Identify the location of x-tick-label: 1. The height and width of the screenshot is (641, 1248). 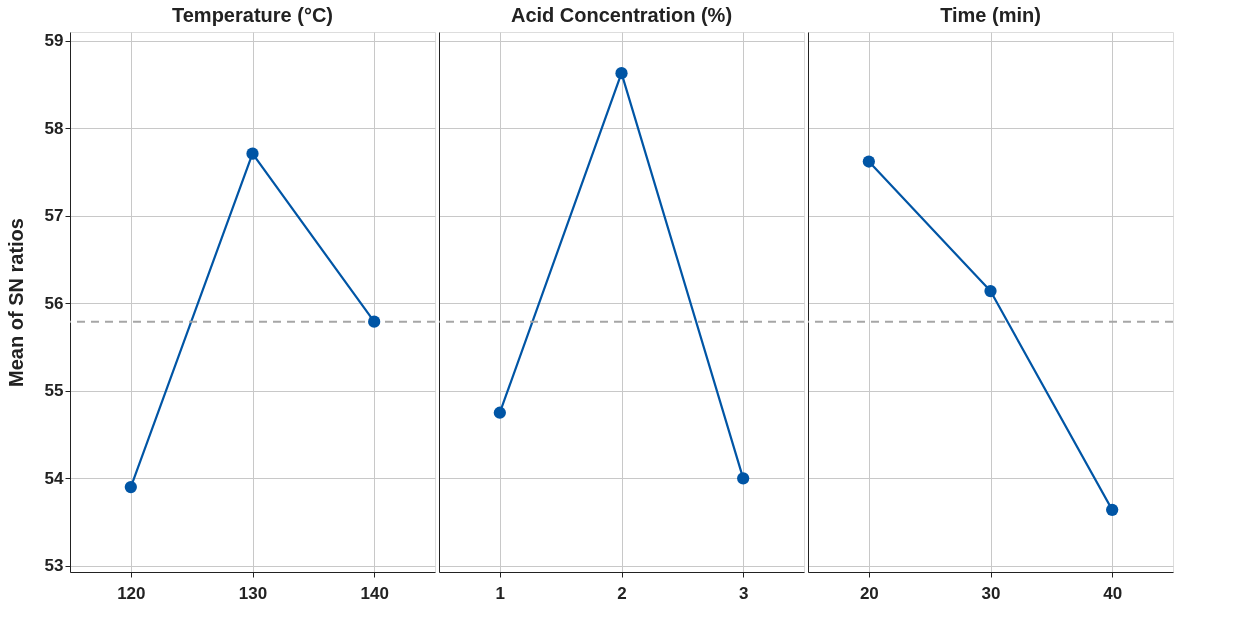
(500, 593).